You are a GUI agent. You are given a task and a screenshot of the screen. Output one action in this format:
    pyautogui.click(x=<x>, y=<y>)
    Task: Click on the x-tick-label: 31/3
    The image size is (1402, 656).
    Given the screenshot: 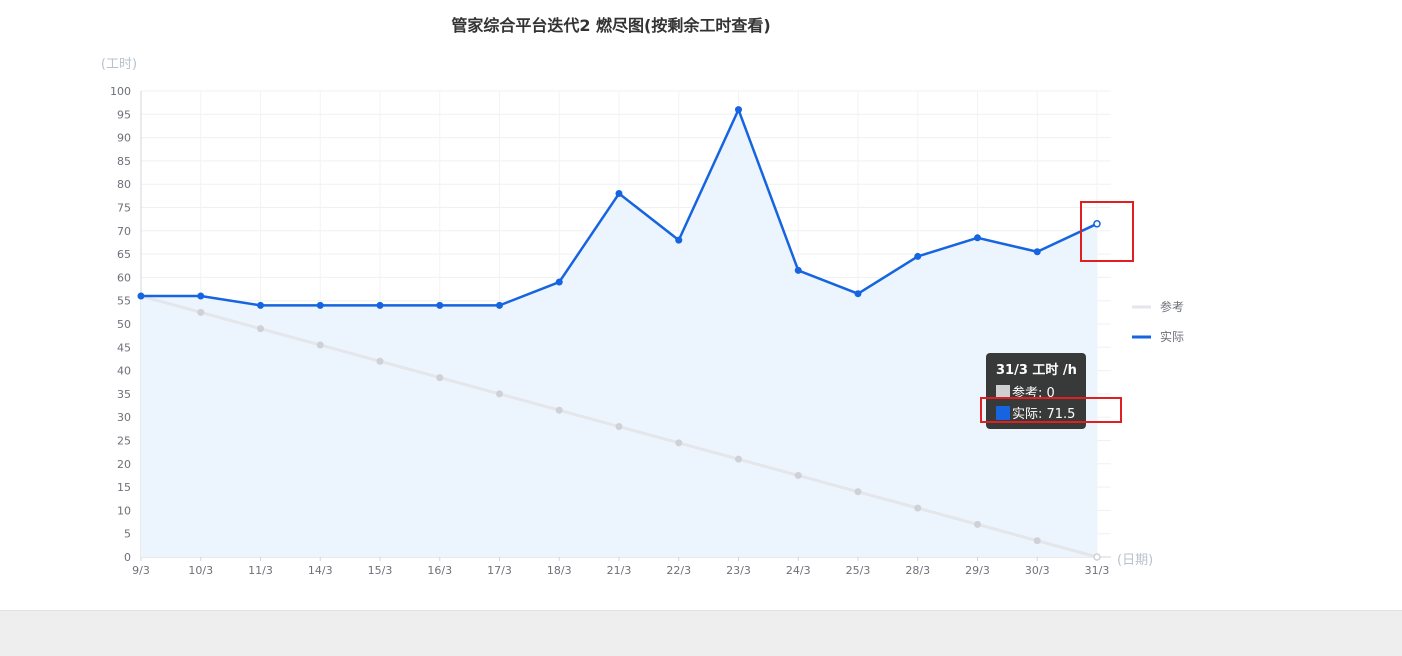 What is the action you would take?
    pyautogui.click(x=1097, y=570)
    